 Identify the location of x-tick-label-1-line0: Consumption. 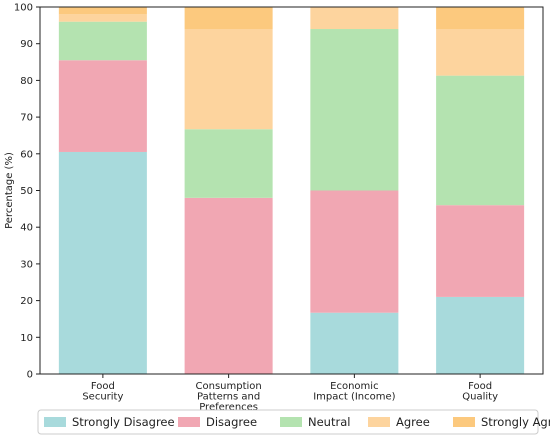
(229, 386).